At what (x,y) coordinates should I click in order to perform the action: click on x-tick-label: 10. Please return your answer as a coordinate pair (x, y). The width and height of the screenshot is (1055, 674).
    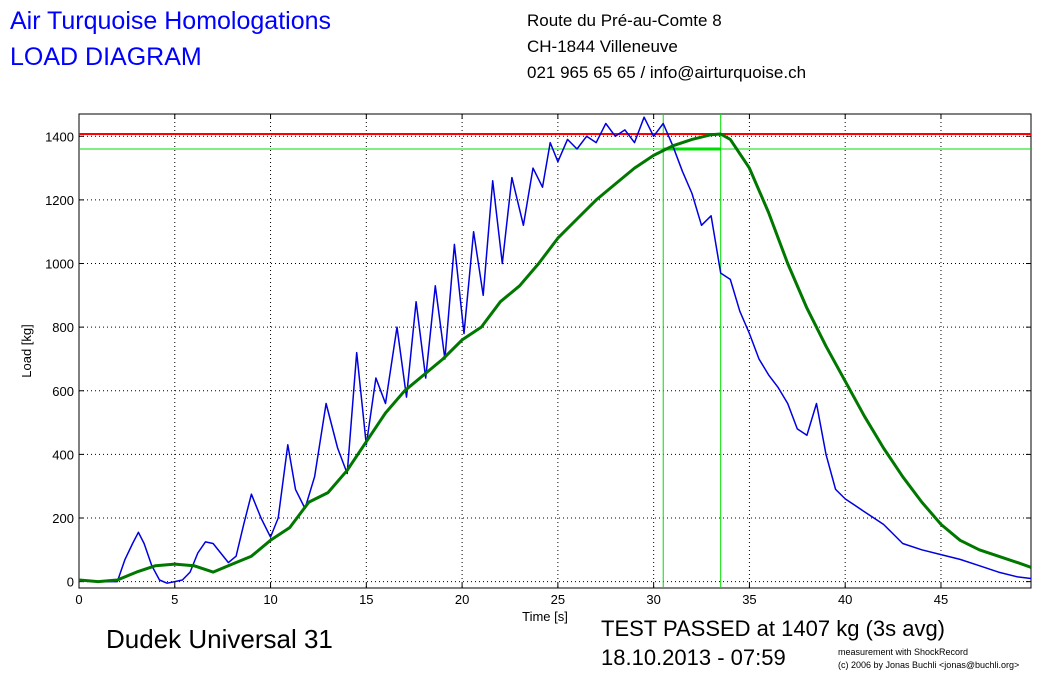
    Looking at the image, I should click on (270, 599).